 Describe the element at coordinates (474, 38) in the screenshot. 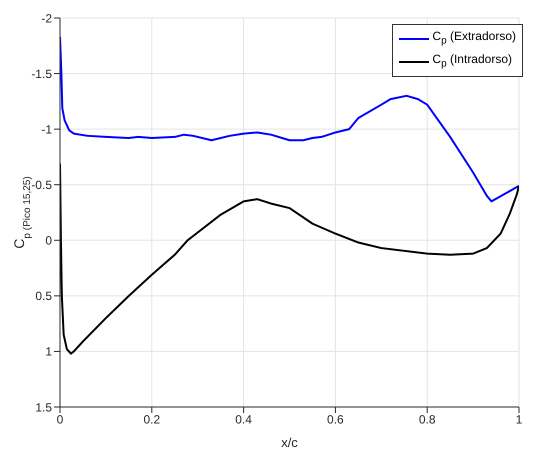

I see `legend-label: C$_{p}$ (Extradorso)` at that location.